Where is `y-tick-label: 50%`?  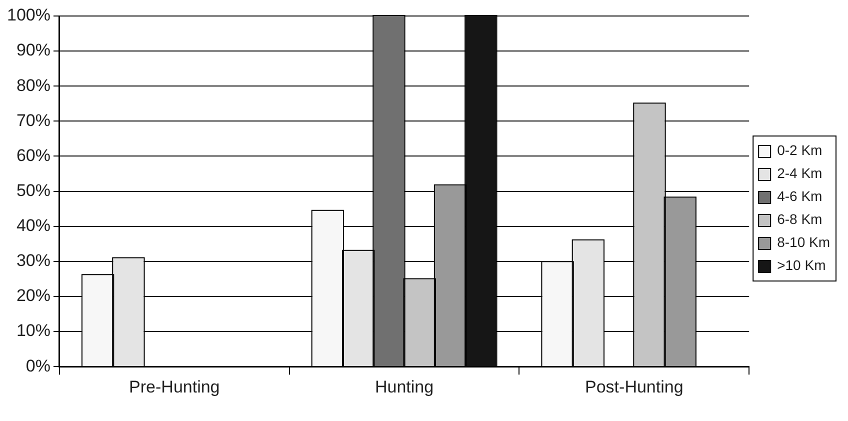
y-tick-label: 50% is located at coordinates (33, 190).